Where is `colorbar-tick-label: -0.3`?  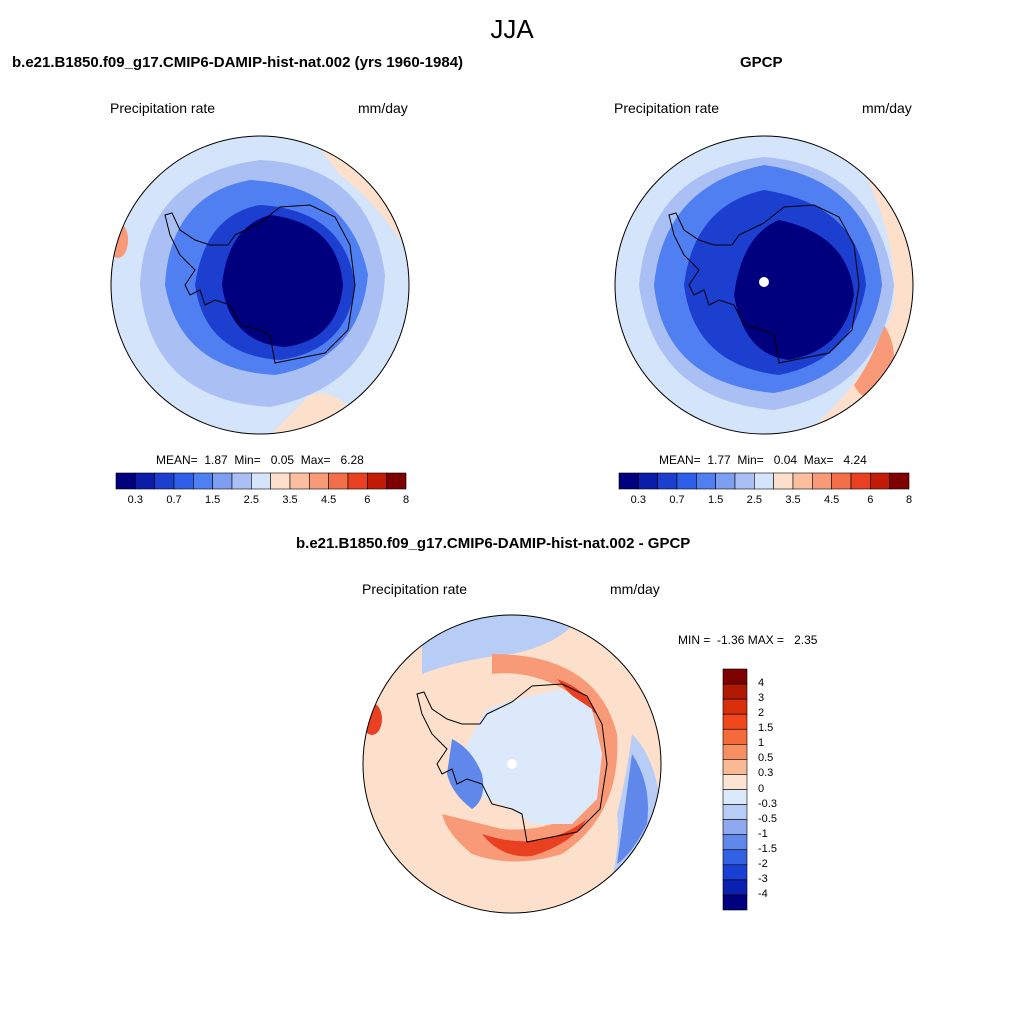
colorbar-tick-label: -0.3 is located at coordinates (767, 803).